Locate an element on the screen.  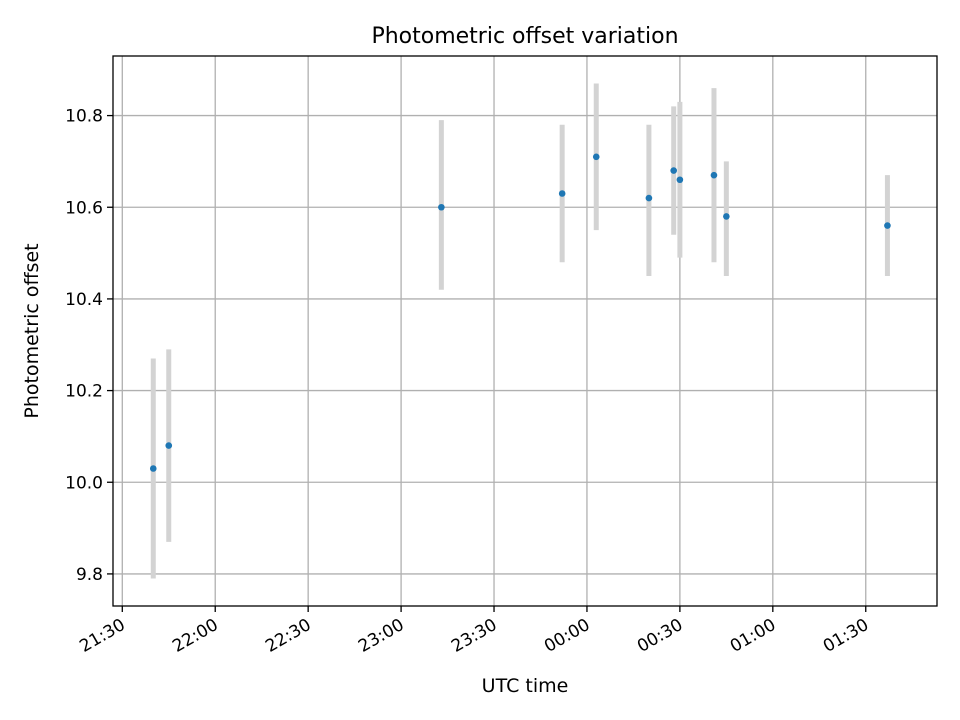
x-axis-label: UTC time is located at coordinates (525, 686).